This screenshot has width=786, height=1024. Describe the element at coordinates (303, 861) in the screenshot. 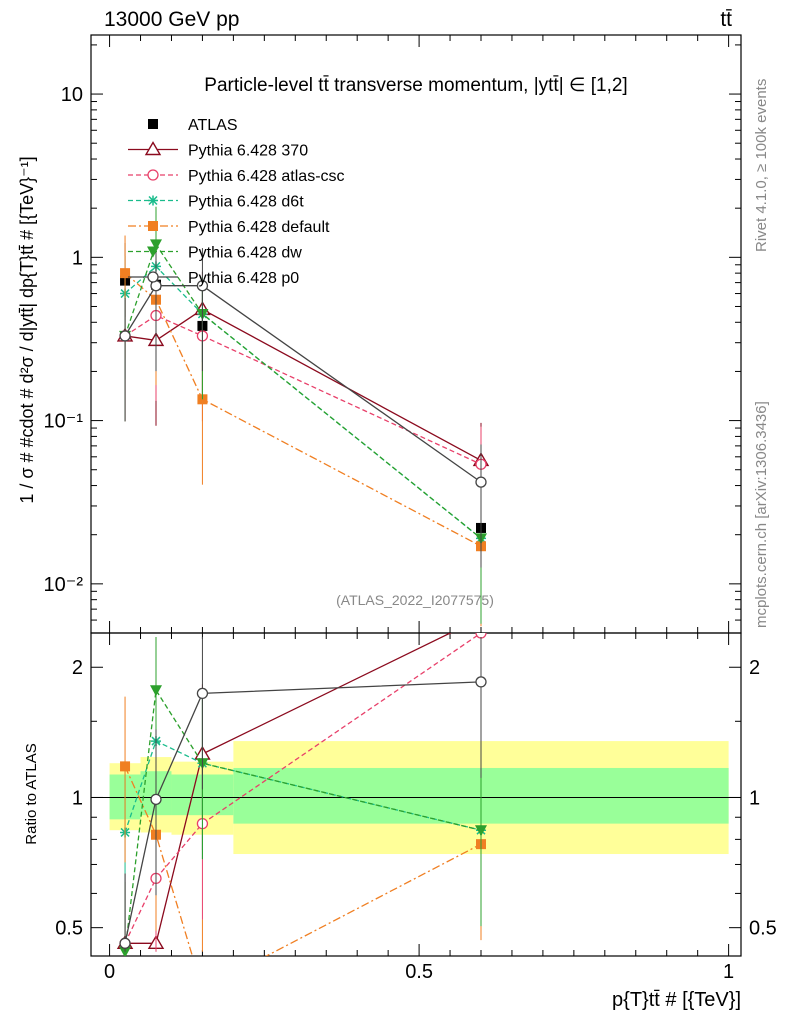

I see `ratio-line-pythia-6-428-default` at that location.